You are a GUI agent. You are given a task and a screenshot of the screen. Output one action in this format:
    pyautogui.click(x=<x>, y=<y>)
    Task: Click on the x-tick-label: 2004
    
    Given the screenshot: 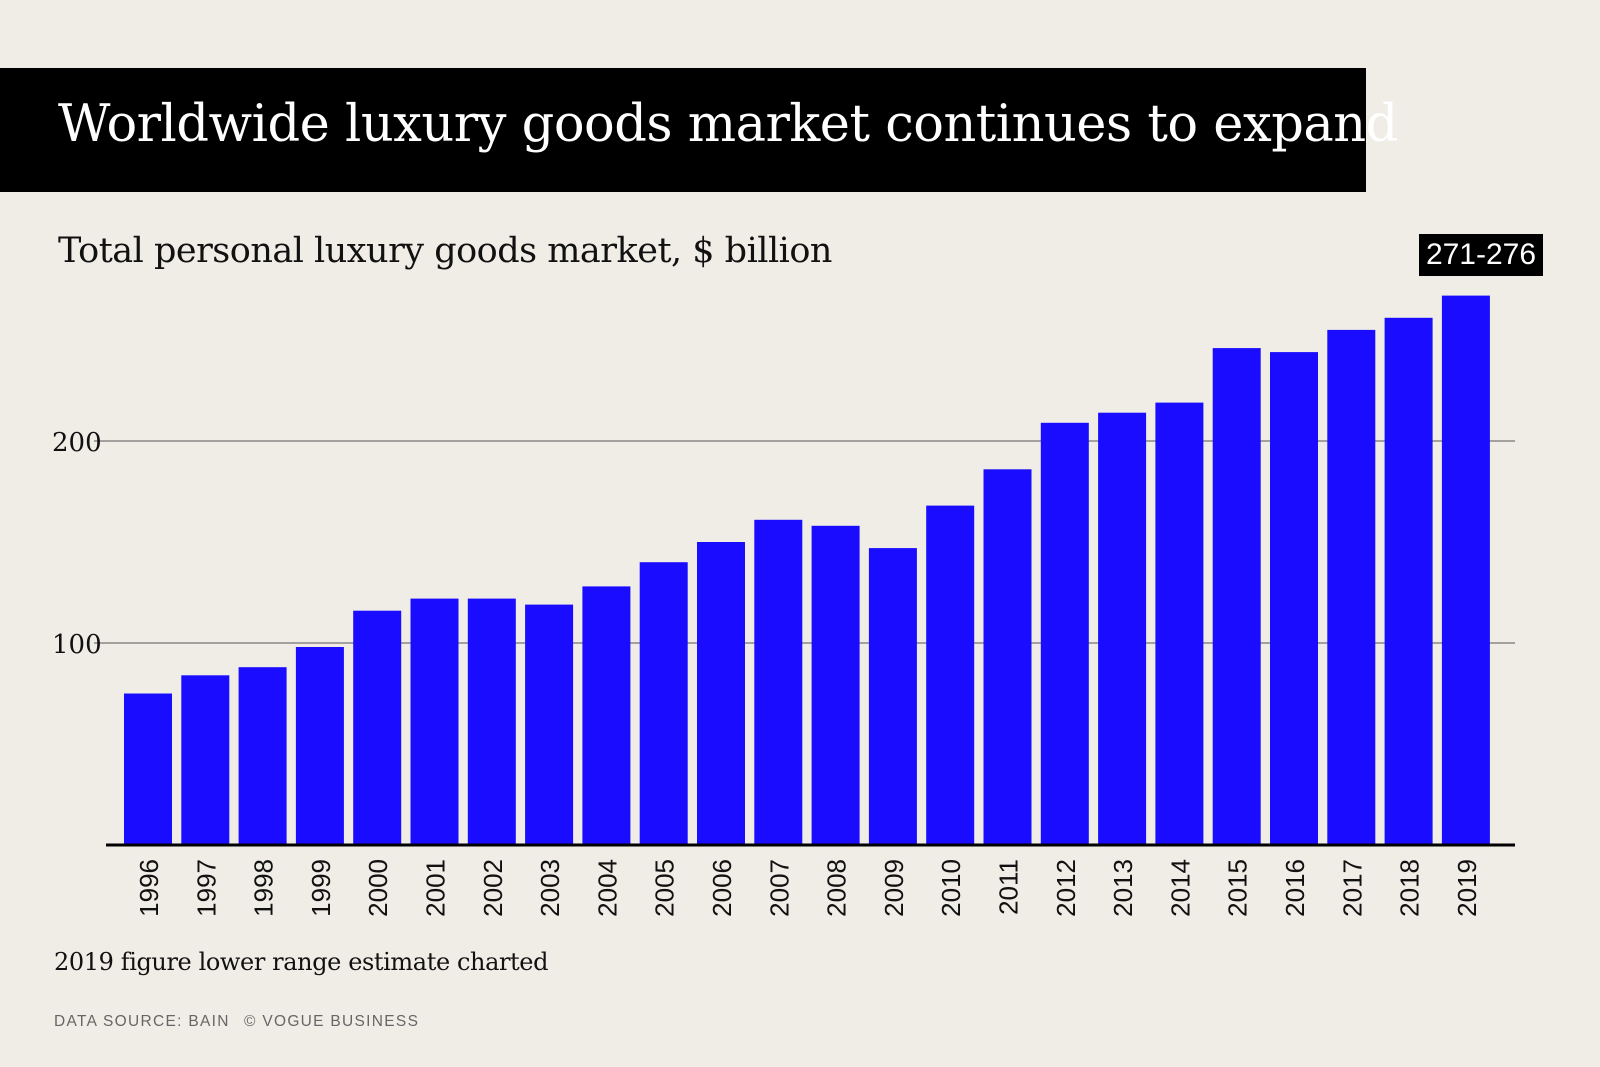 What is the action you would take?
    pyautogui.click(x=607, y=888)
    